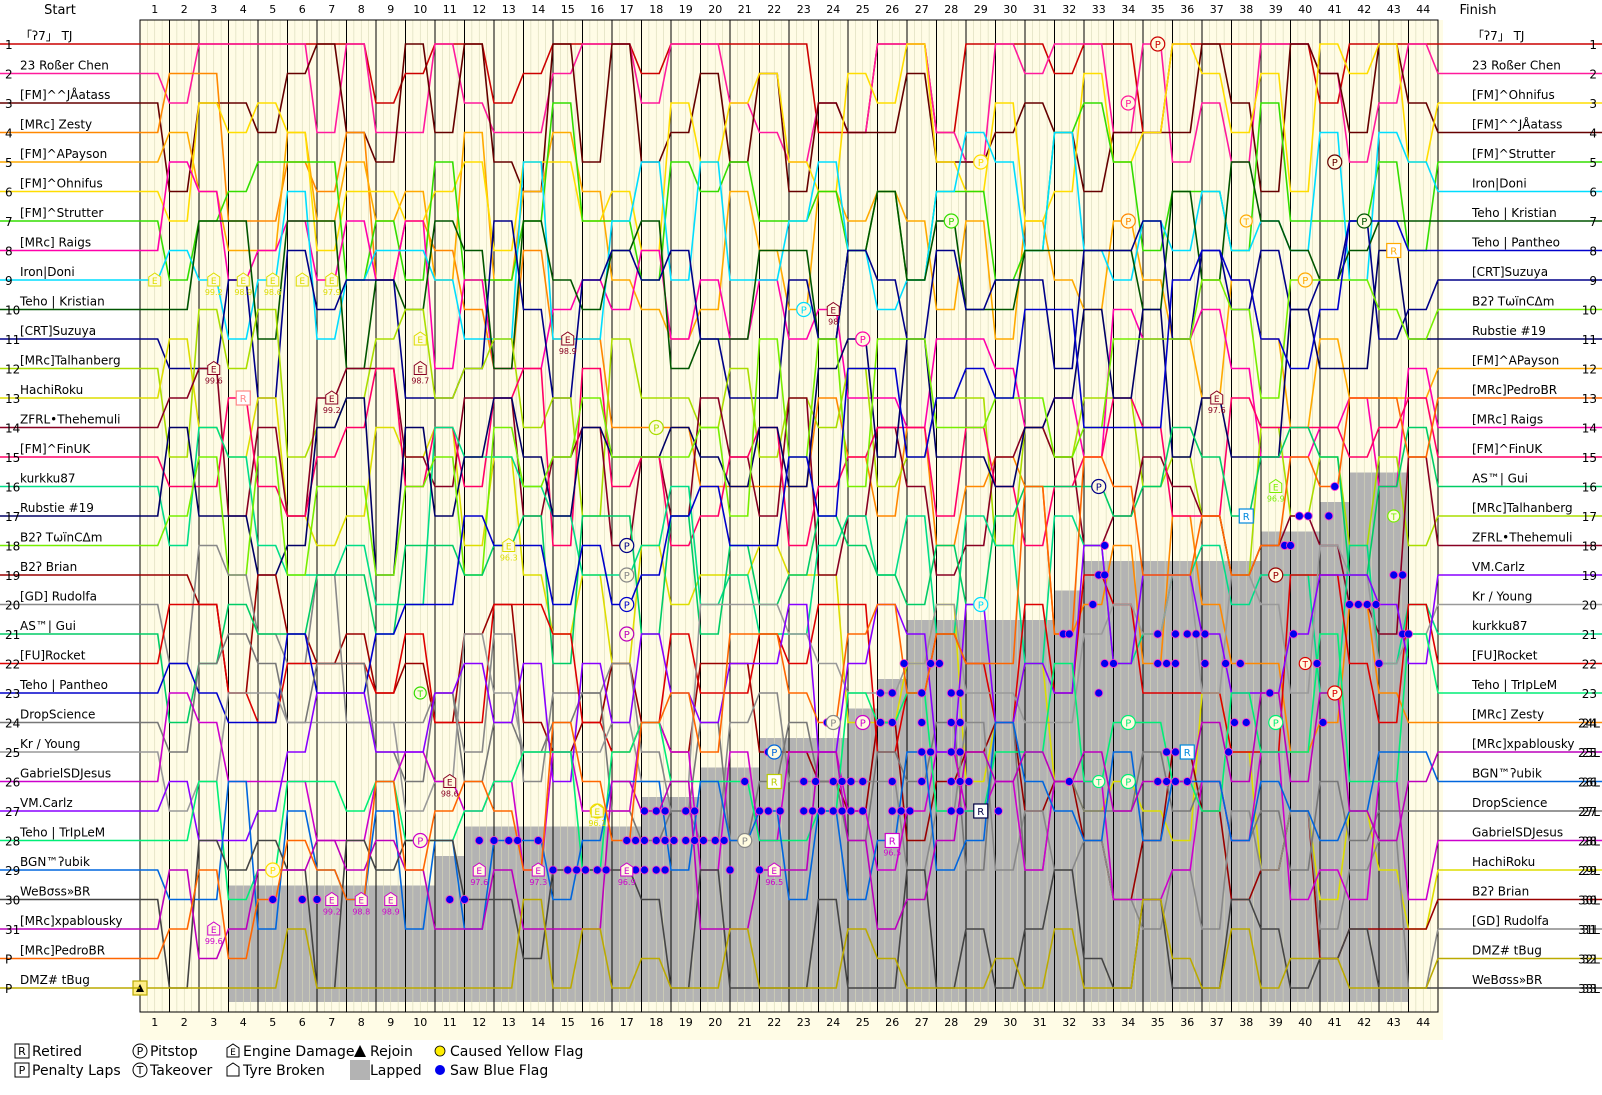  What do you see at coordinates (597, 1022) in the screenshot?
I see `lap-tick-label-bottom: 16` at bounding box center [597, 1022].